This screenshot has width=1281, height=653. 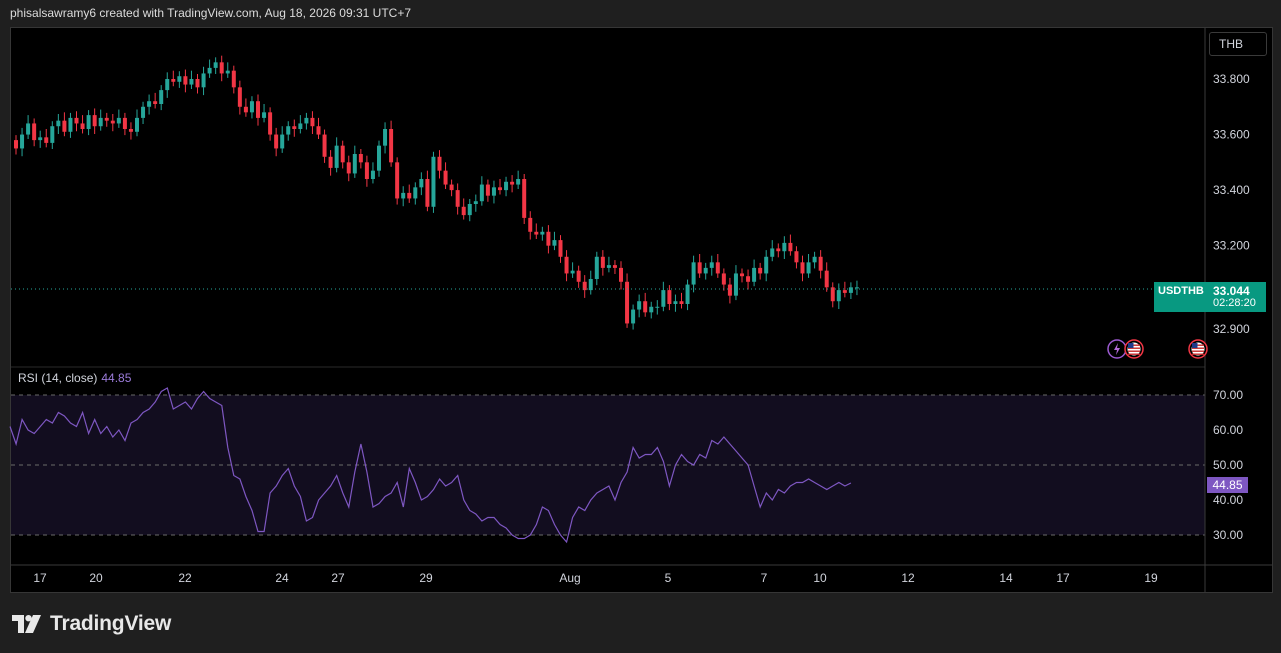 What do you see at coordinates (1231, 135) in the screenshot?
I see `price-tick-label: 33.600` at bounding box center [1231, 135].